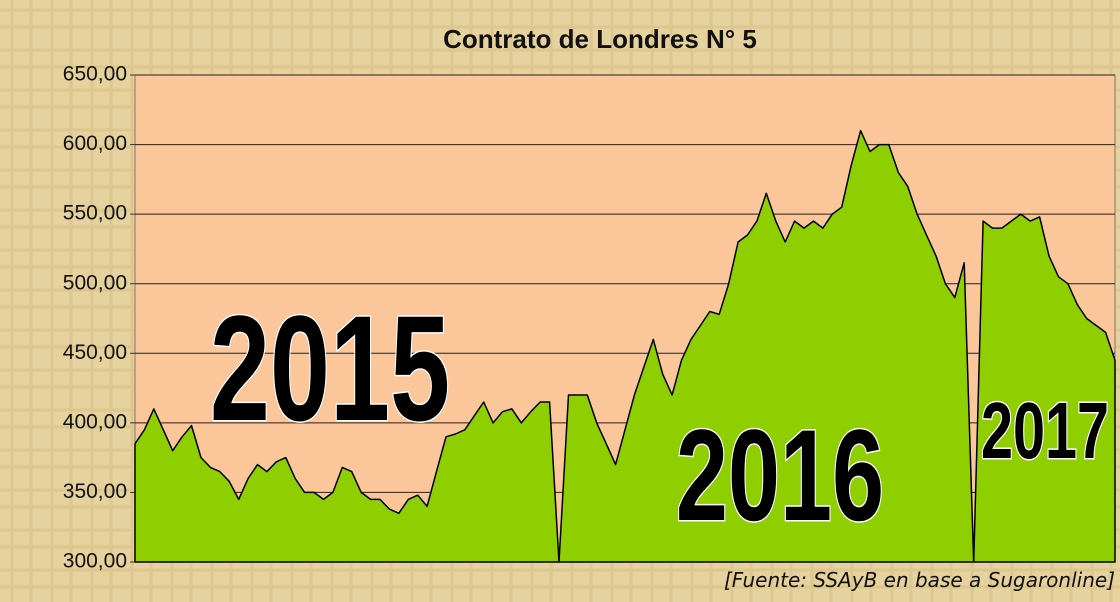  Describe the element at coordinates (919, 580) in the screenshot. I see `source-note: [Fuente: SSAyB en base a Sugaronline]` at that location.